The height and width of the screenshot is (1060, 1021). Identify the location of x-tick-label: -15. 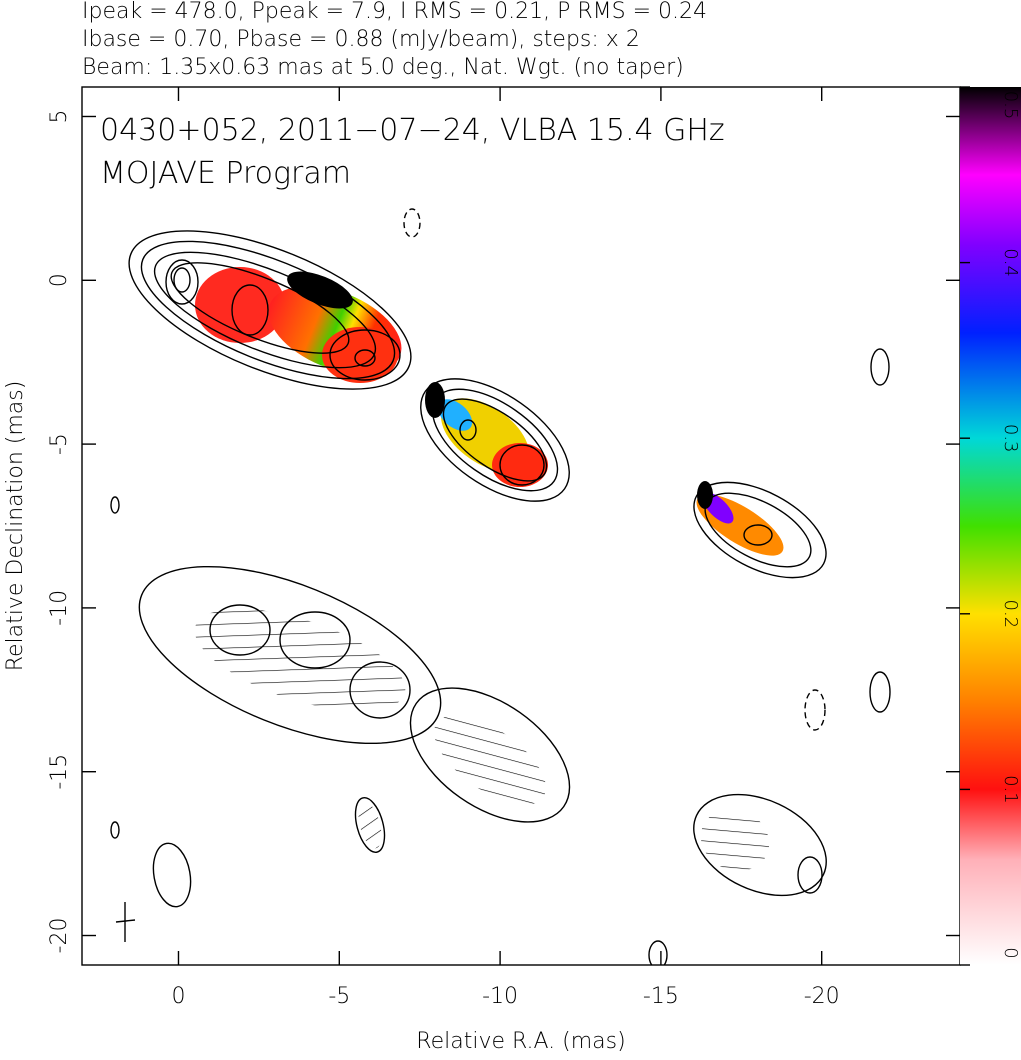
(661, 996).